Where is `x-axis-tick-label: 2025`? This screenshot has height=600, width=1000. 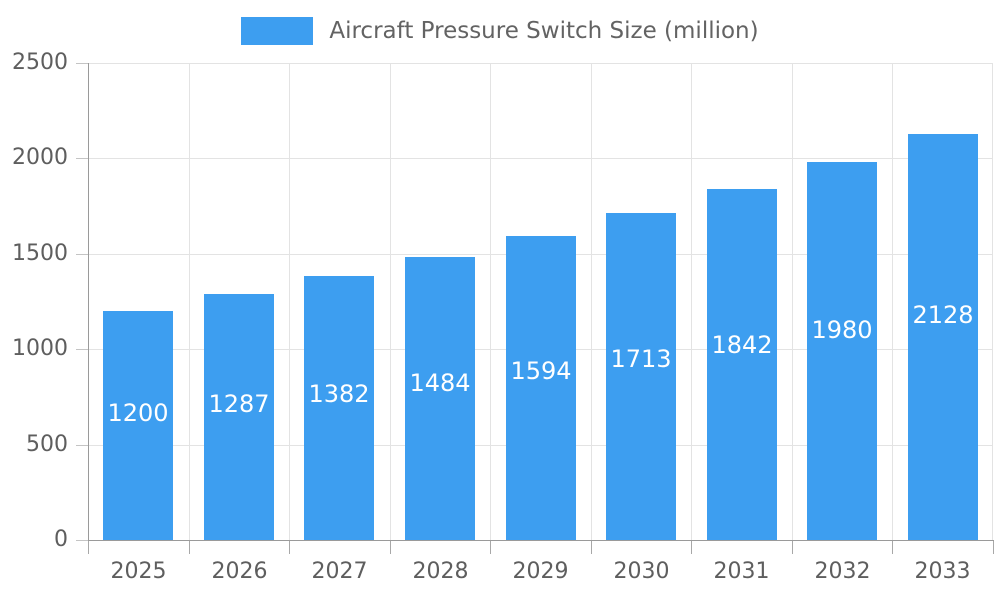 x-axis-tick-label: 2025 is located at coordinates (138, 571).